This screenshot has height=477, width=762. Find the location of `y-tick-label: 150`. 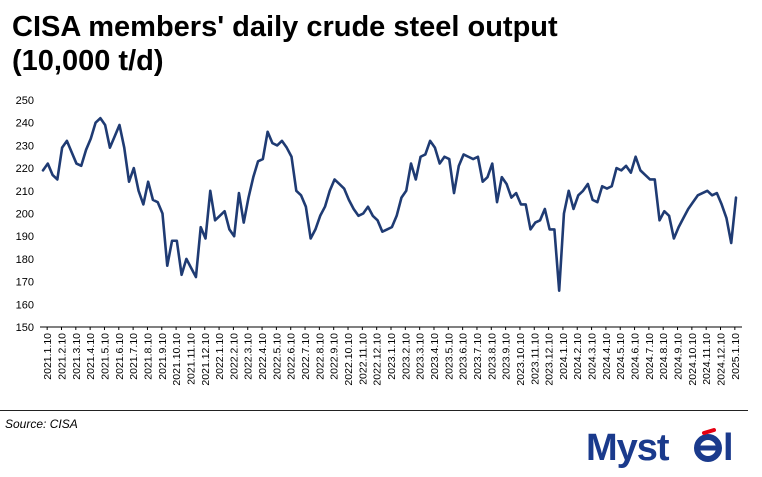

y-tick-label: 150 is located at coordinates (25, 328).